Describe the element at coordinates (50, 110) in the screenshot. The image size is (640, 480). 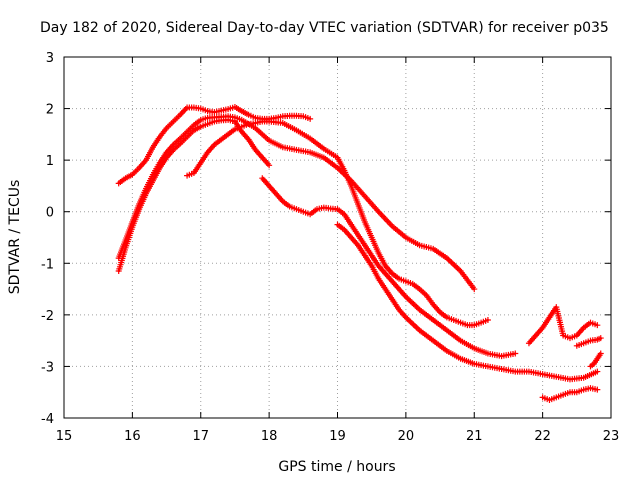
I see `y-tick-label: 2` at that location.